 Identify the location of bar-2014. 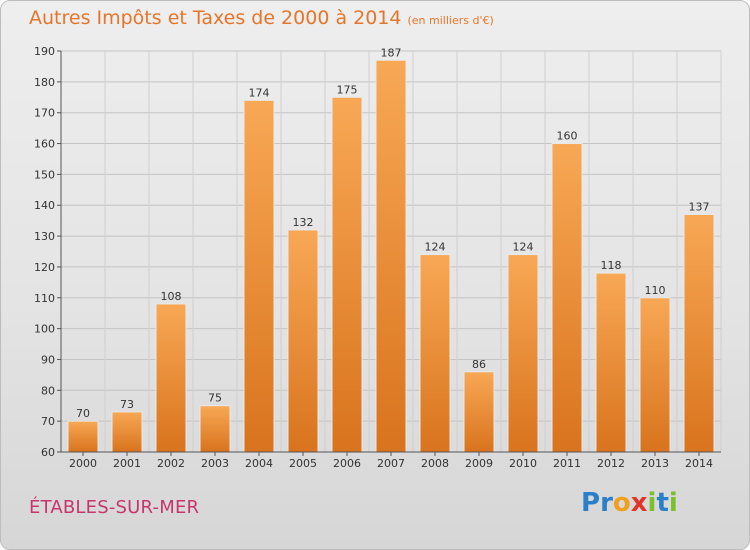
(699, 333).